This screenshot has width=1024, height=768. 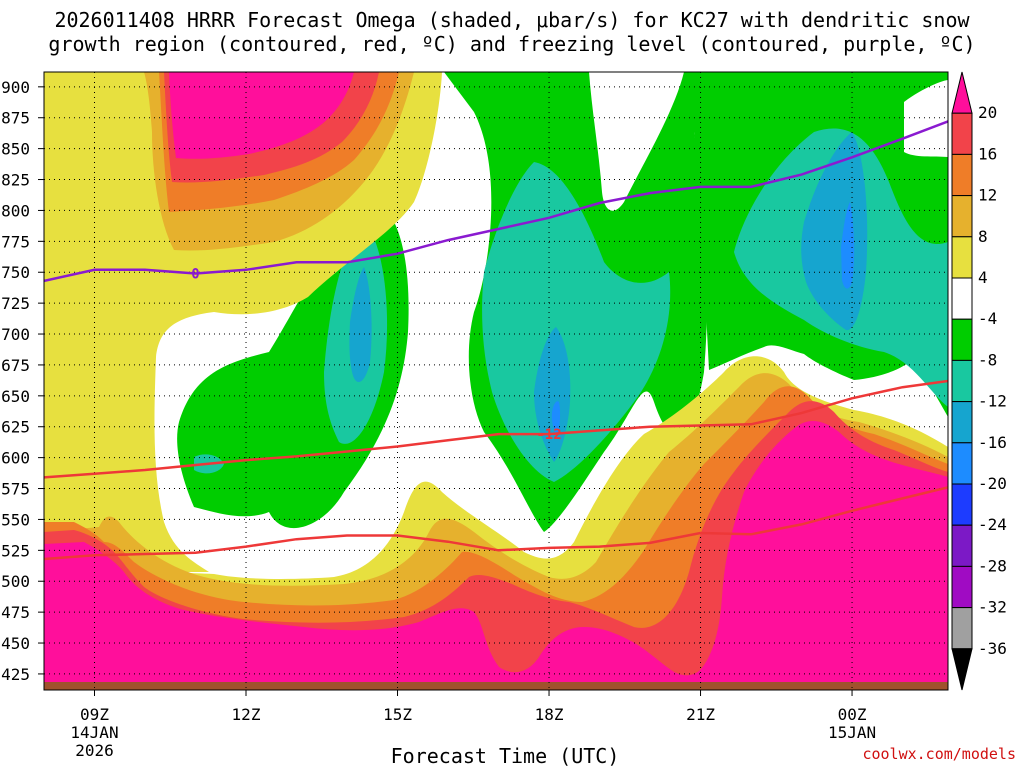 What do you see at coordinates (496, 686) in the screenshot?
I see `terrain-ground-strip` at bounding box center [496, 686].